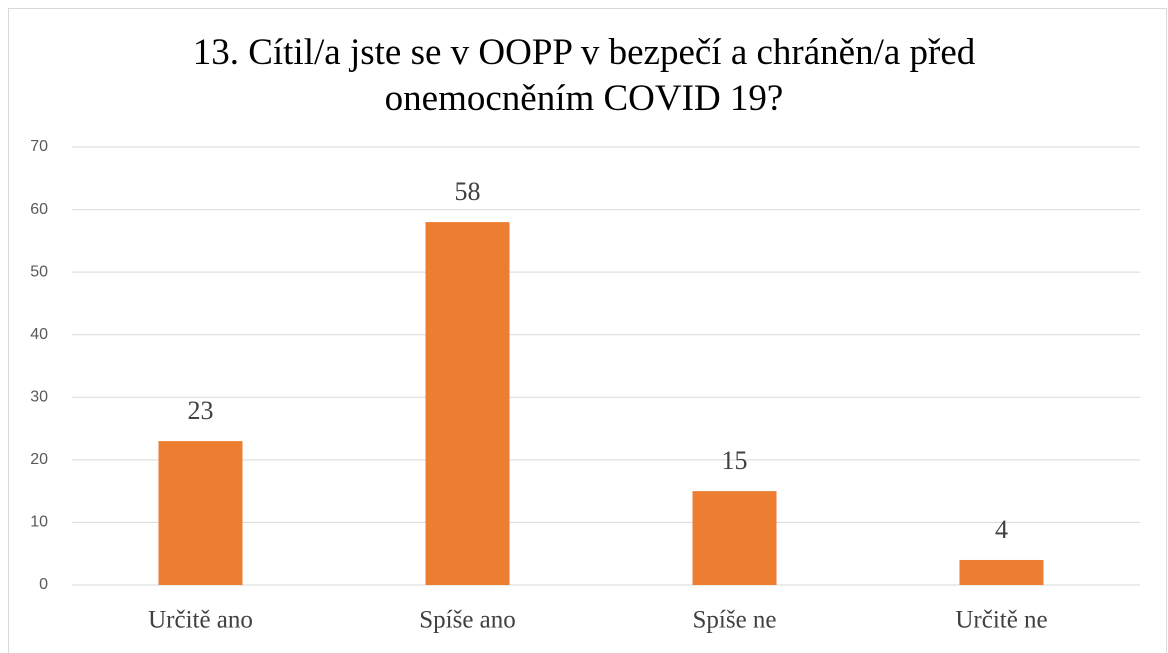 This screenshot has width=1168, height=653. What do you see at coordinates (468, 191) in the screenshot?
I see `data-label: 58` at bounding box center [468, 191].